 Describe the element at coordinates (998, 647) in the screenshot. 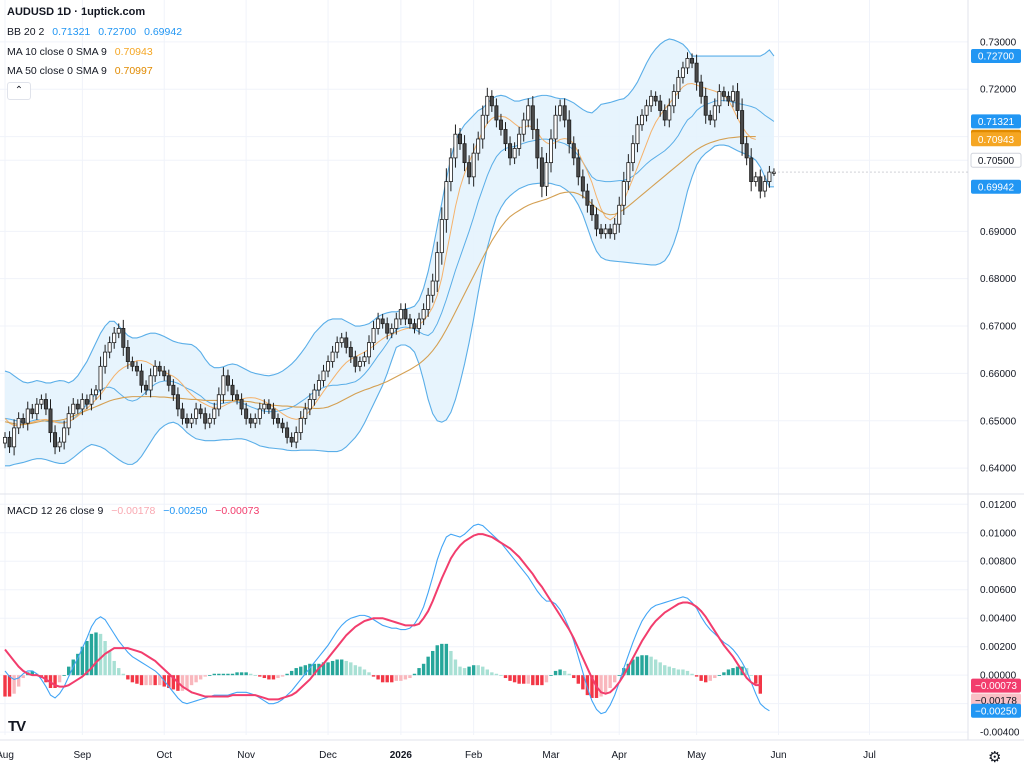

I see `macd-axis-tick-label: 0.00200` at that location.